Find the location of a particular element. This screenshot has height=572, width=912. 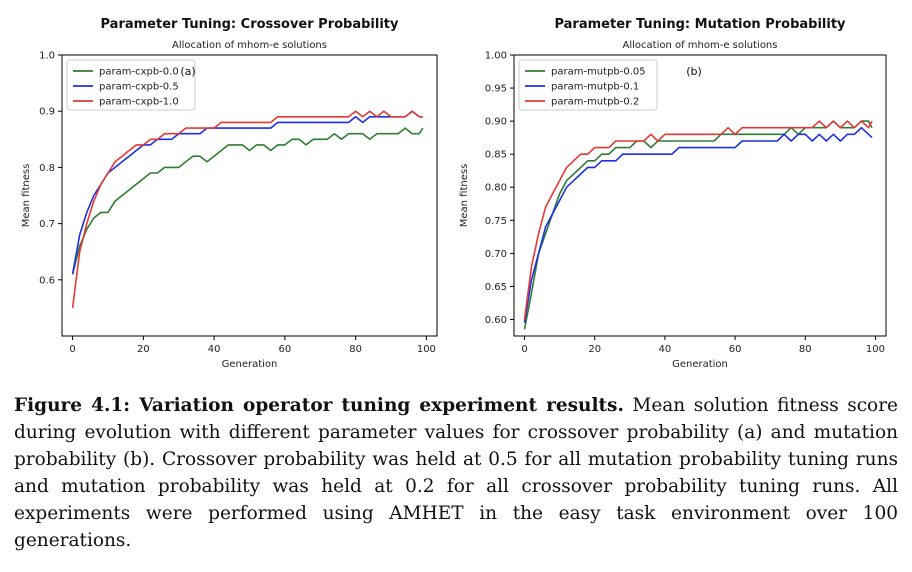

legend-label: param-cxpb-1.0 is located at coordinates (139, 102).